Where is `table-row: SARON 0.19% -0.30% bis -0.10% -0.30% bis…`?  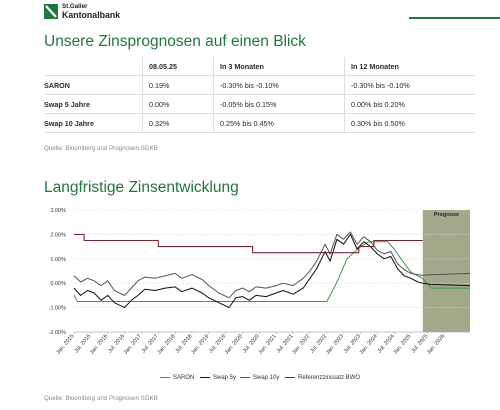
table-row: SARON 0.19% -0.30% bis -0.10% -0.30% bis… is located at coordinates (260, 85).